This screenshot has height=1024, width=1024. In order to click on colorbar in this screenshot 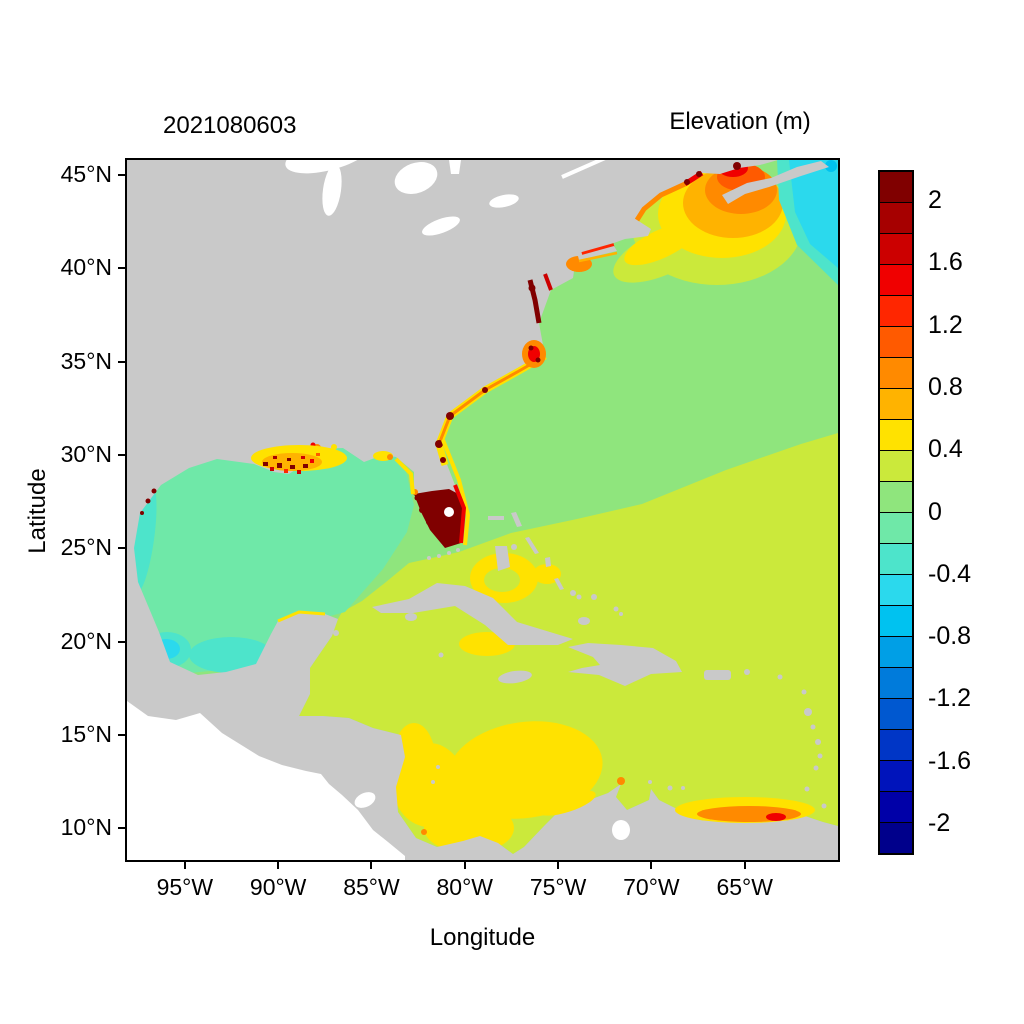, I will do `click(896, 512)`.